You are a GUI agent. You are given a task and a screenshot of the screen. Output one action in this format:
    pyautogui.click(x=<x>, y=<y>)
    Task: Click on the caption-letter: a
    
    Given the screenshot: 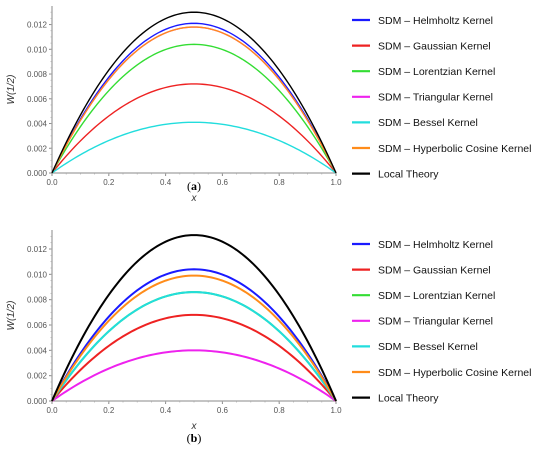 What is the action you would take?
    pyautogui.click(x=194, y=186)
    